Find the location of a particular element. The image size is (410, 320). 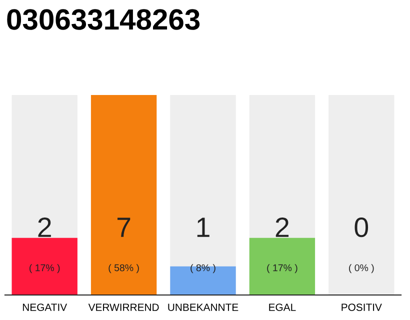

data-label: 0 ( 0% ) is located at coordinates (361, 246).